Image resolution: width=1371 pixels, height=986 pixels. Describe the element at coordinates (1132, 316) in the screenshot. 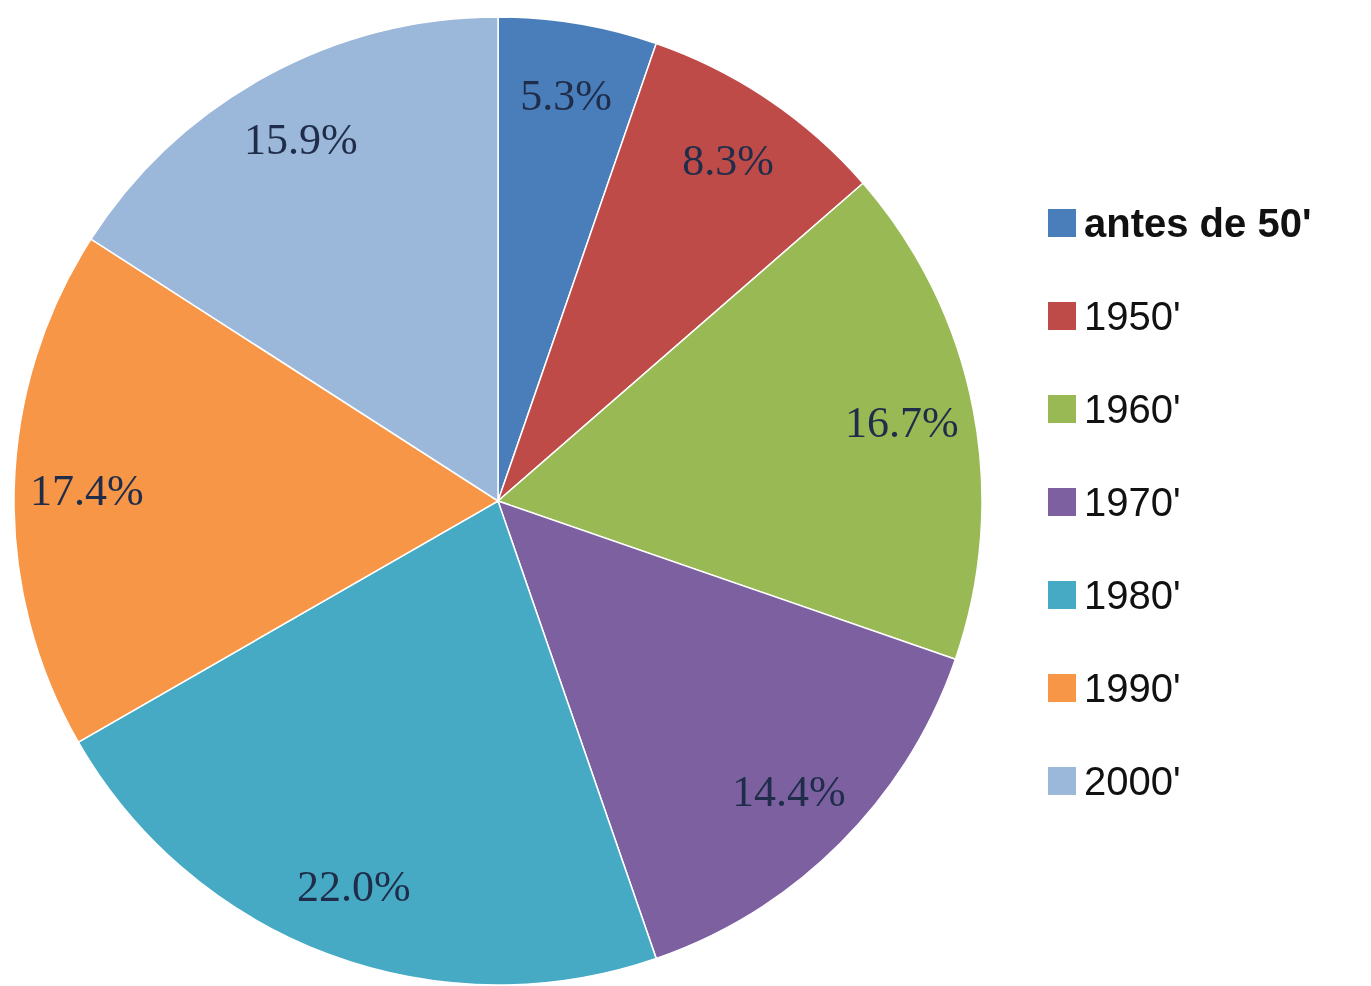

I see `legend-label: 1950'` at that location.